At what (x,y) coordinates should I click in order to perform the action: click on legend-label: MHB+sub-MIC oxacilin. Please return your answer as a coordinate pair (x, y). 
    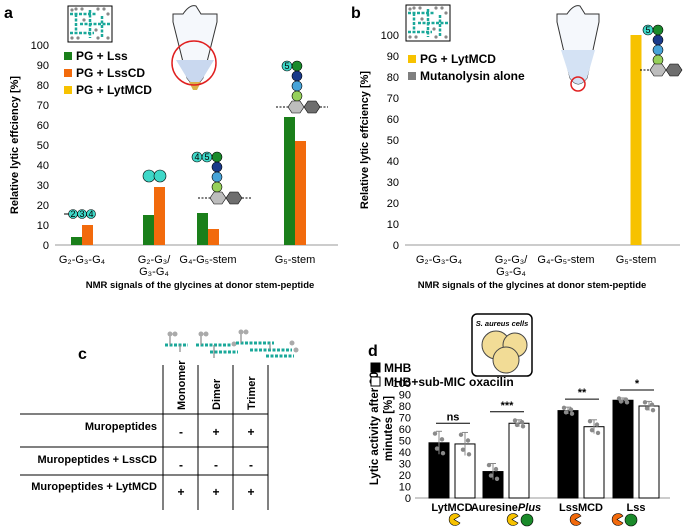
    Looking at the image, I should click on (449, 382).